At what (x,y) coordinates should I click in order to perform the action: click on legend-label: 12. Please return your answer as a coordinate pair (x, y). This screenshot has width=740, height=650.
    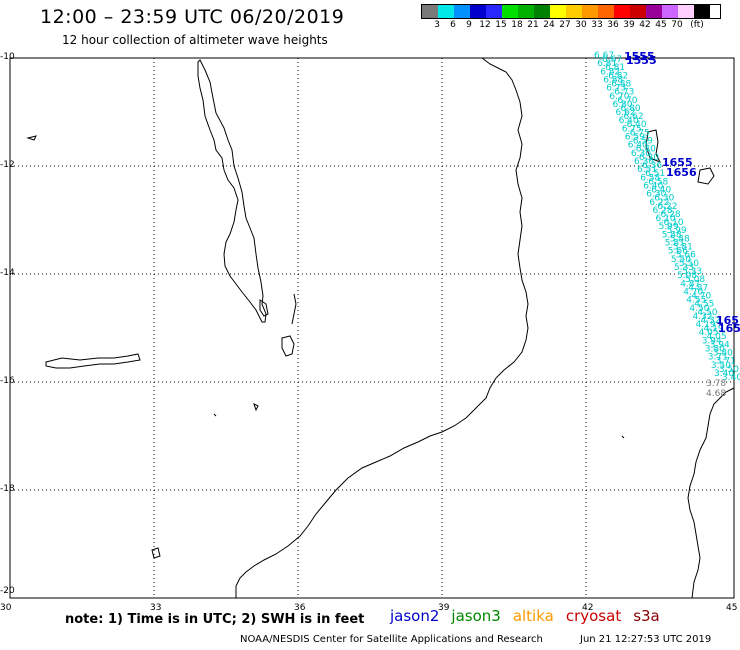
    Looking at the image, I should click on (485, 25).